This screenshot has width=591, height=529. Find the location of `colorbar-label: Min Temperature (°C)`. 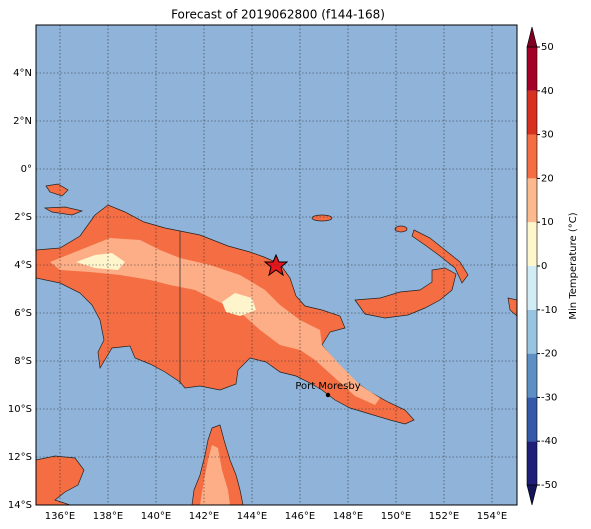

colorbar-label: Min Temperature (°C) is located at coordinates (573, 265).